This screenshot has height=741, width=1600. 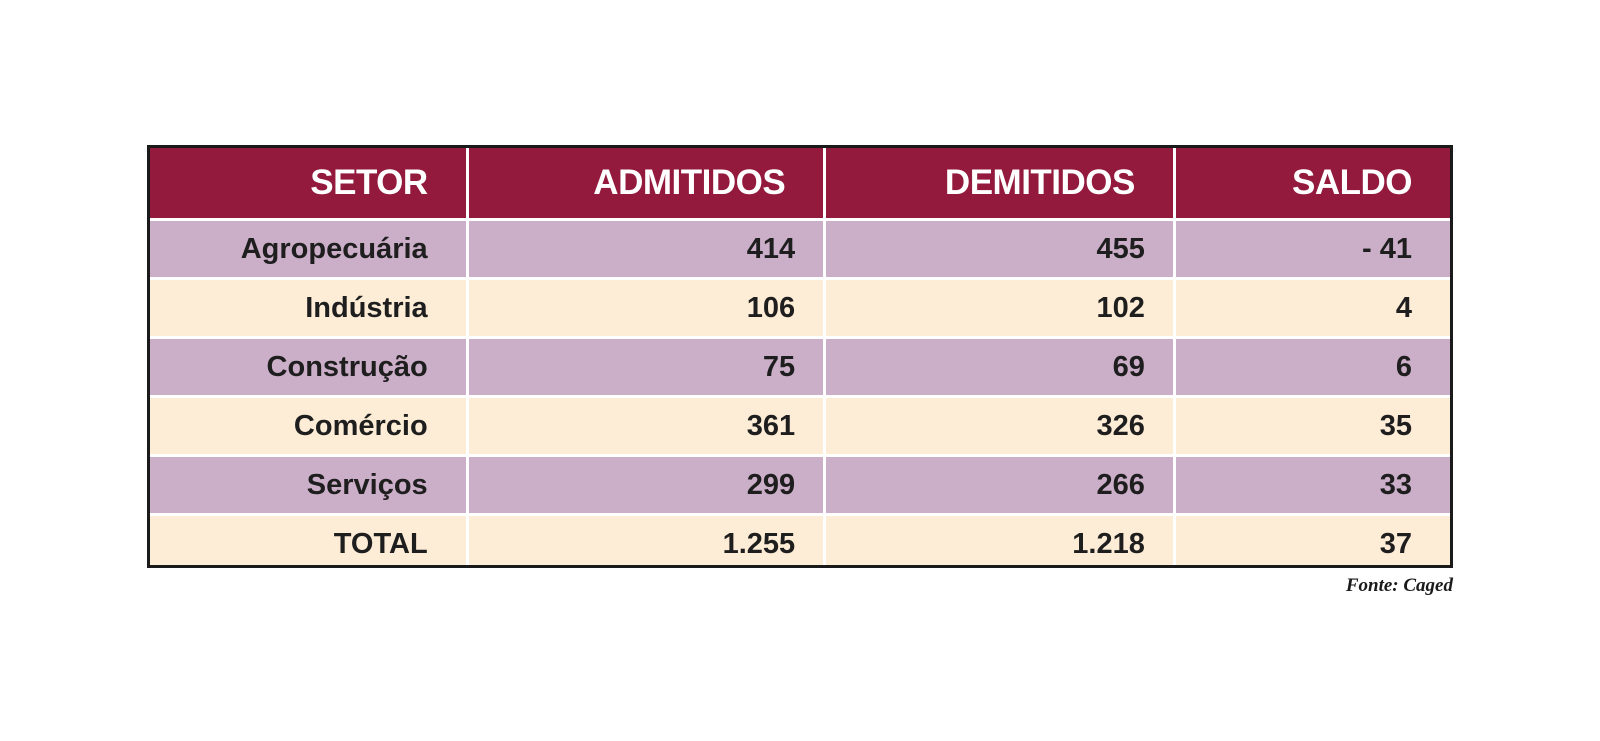 What do you see at coordinates (1311, 484) in the screenshot?
I see `saldo-cell: 33` at bounding box center [1311, 484].